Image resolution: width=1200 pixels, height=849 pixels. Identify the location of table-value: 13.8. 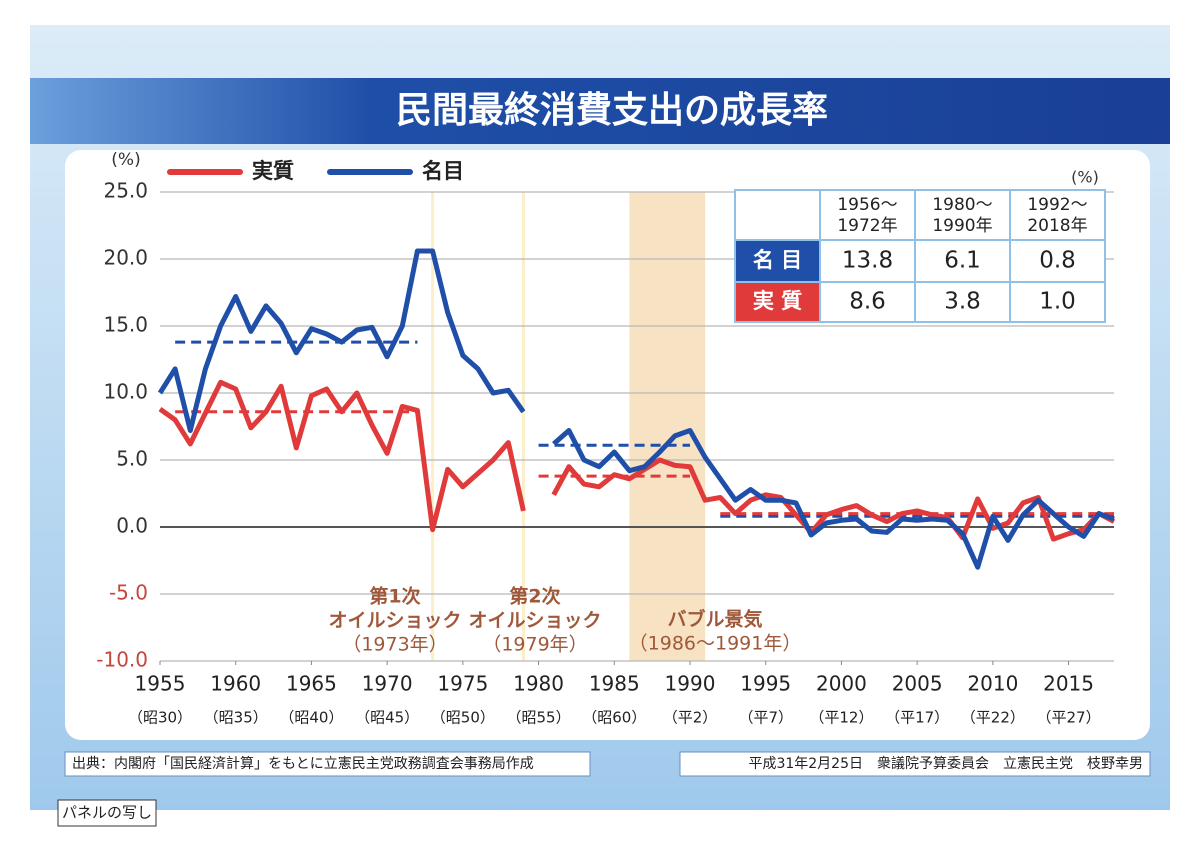
(867, 261).